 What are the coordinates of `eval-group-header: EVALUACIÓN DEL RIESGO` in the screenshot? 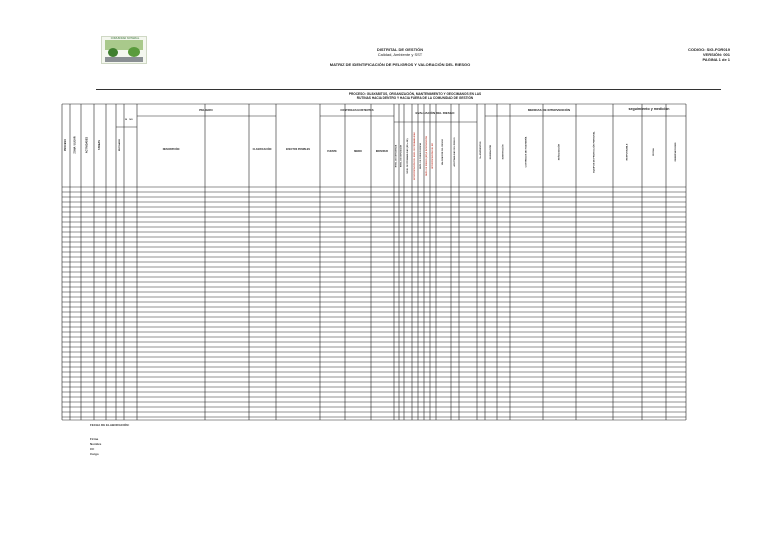 It's located at (436, 112).